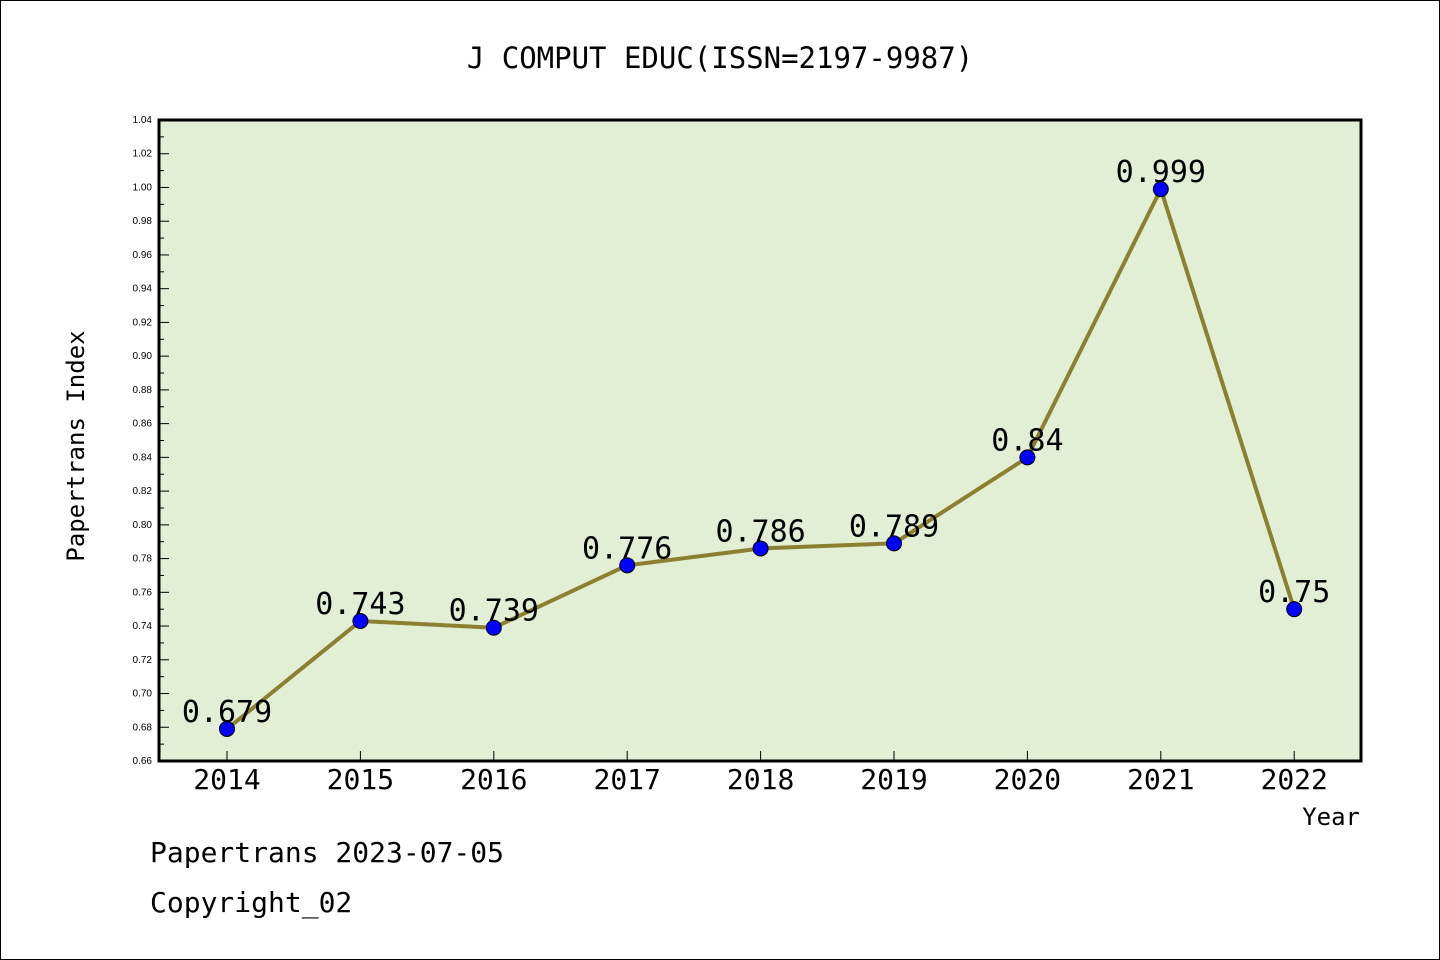 The image size is (1440, 960). I want to click on y-tick-label: 0.94, so click(143, 289).